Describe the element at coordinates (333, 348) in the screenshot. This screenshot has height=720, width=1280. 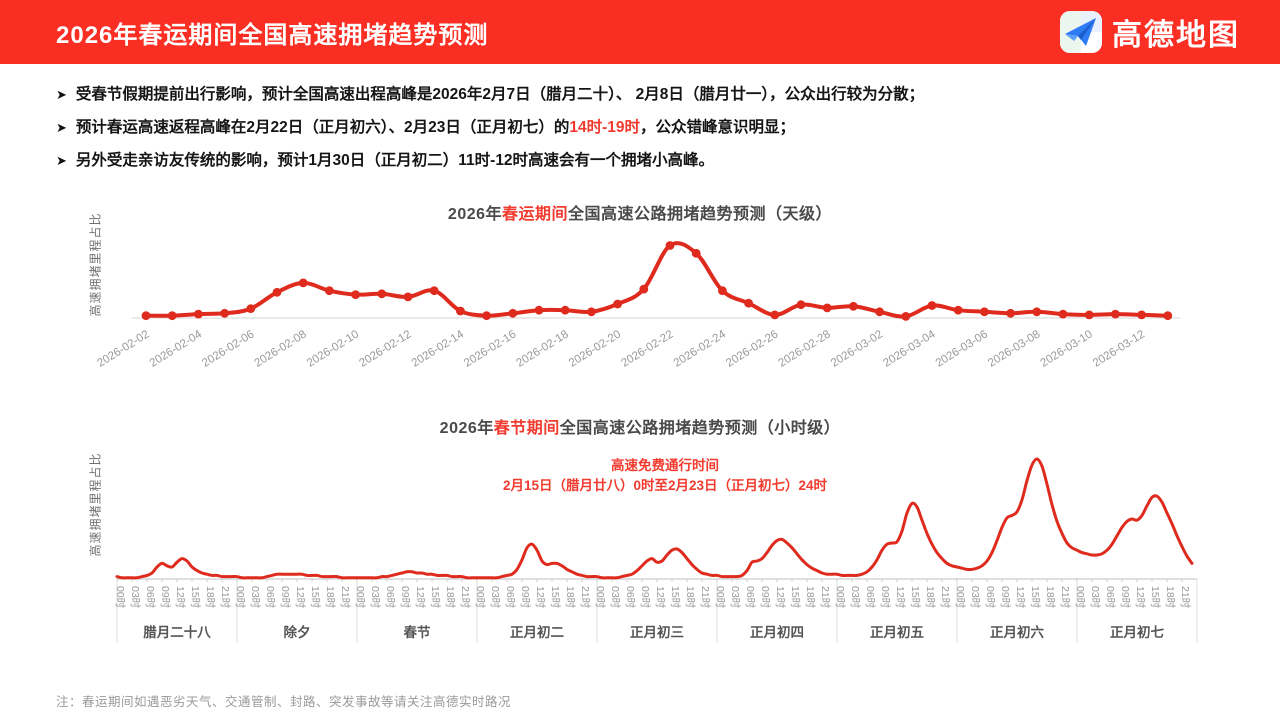
I see `svg-text: 2026-02-10` at that location.